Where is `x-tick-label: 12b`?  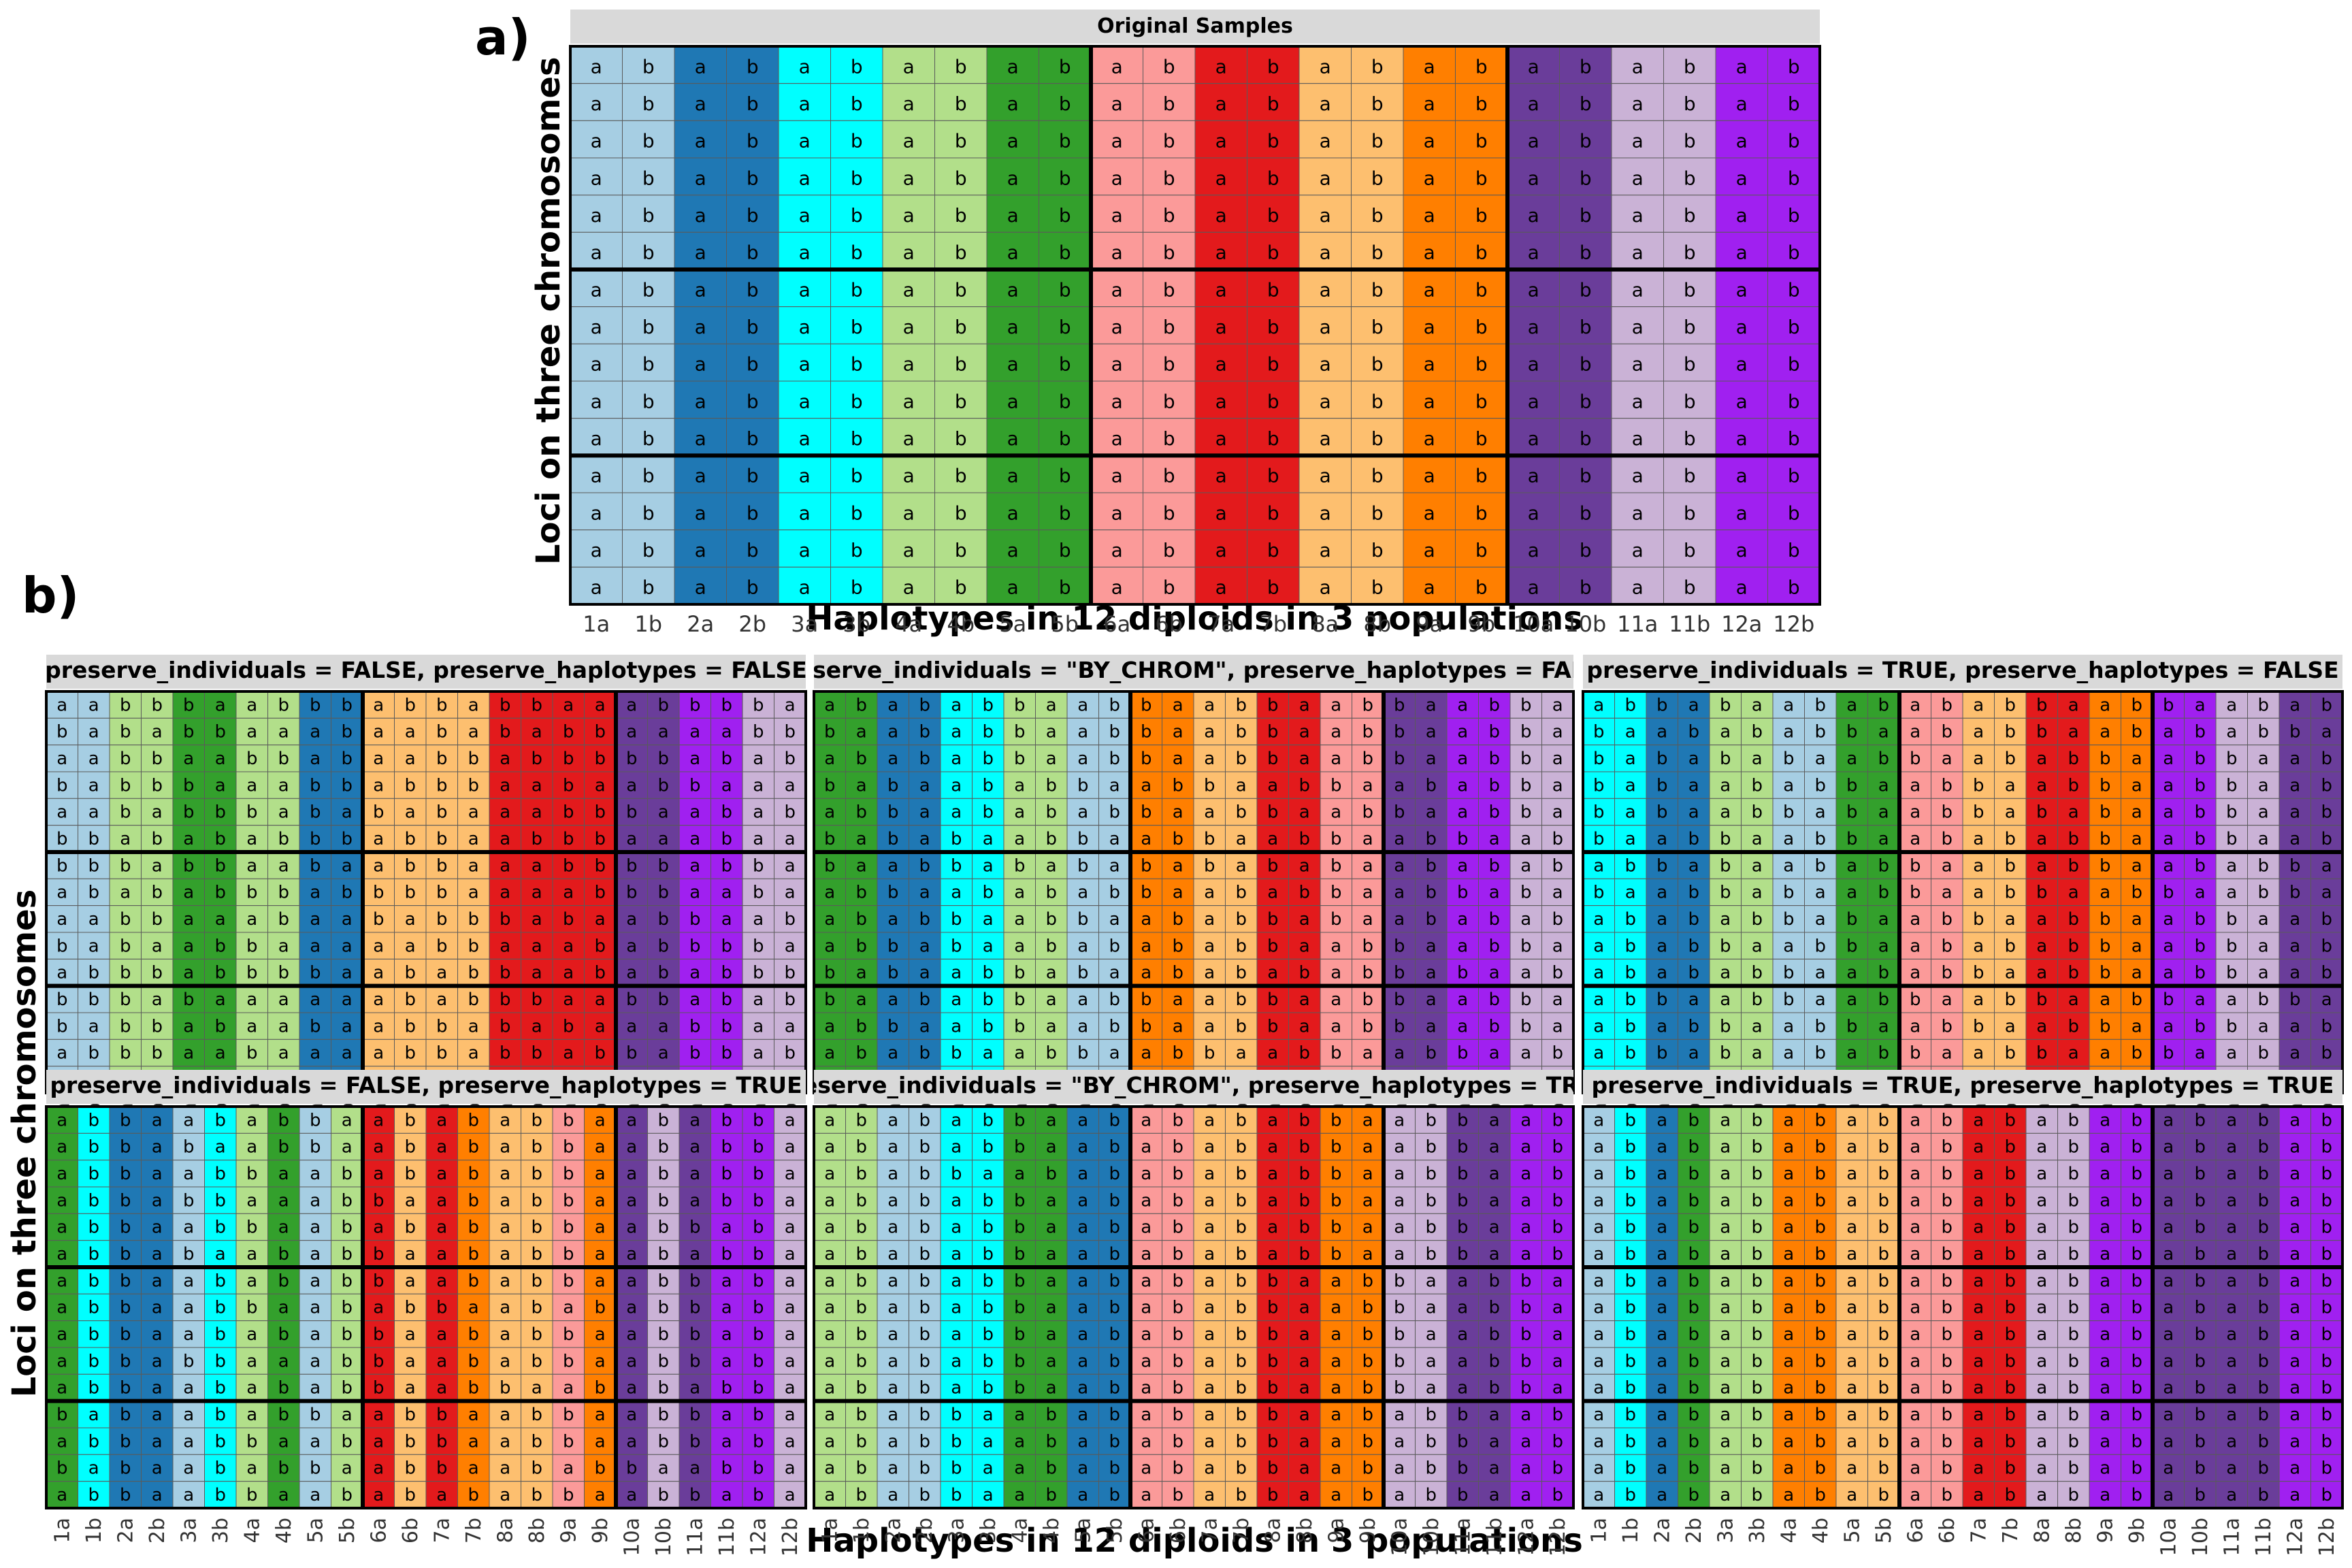
x-tick-label: 12b is located at coordinates (791, 1537).